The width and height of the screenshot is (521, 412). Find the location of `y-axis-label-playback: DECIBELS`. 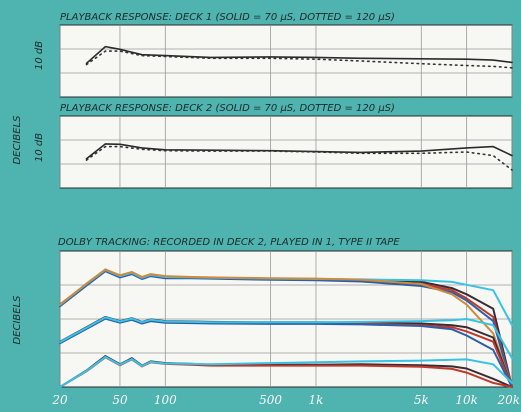

y-axis-label-playback: DECIBELS is located at coordinates (17, 140).